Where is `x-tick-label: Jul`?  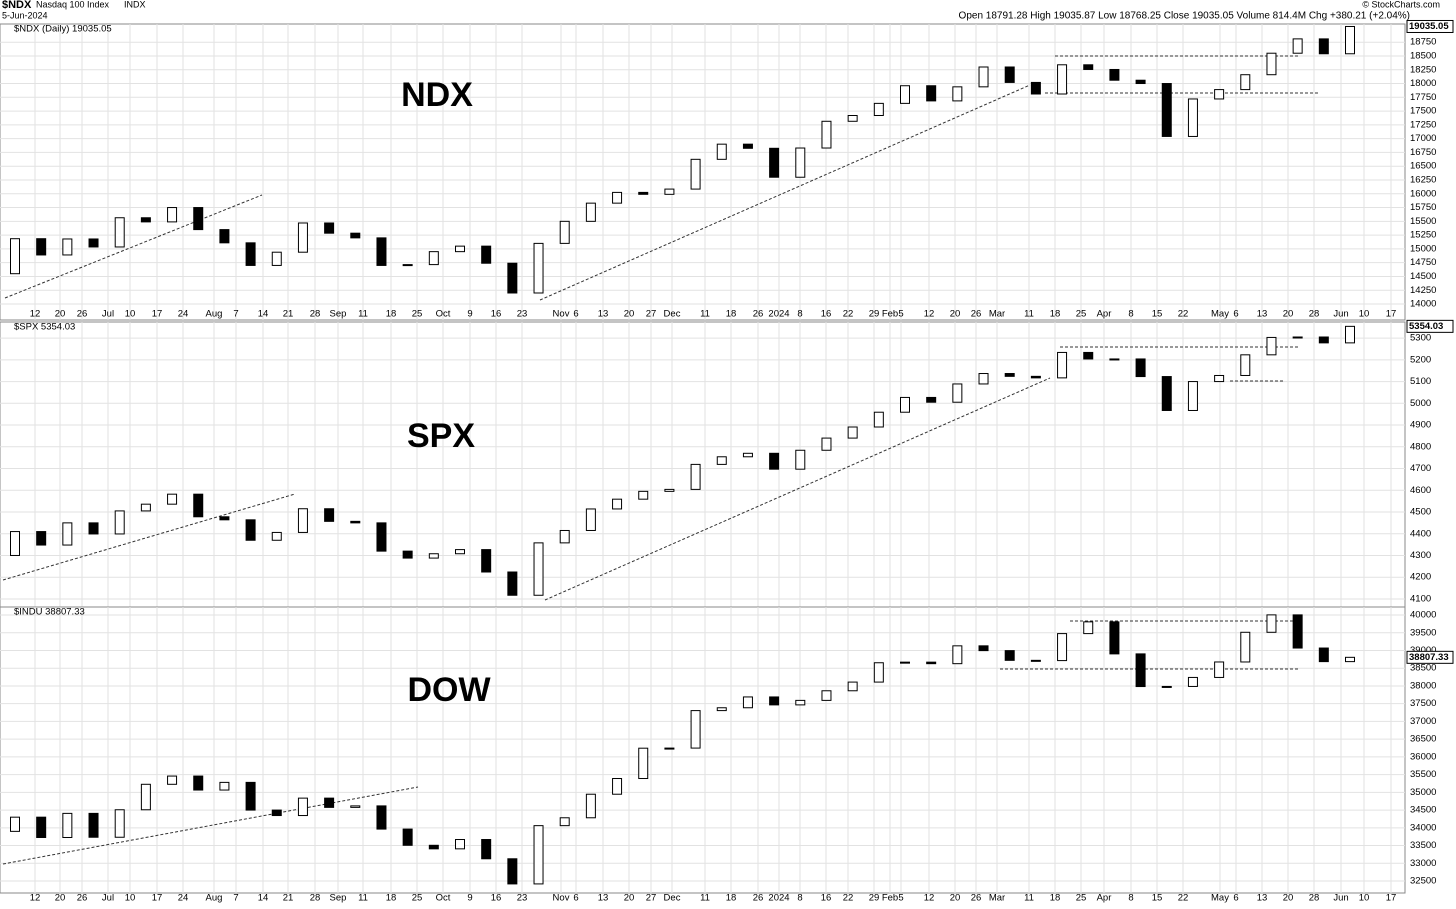
x-tick-label: Jul is located at coordinates (108, 898).